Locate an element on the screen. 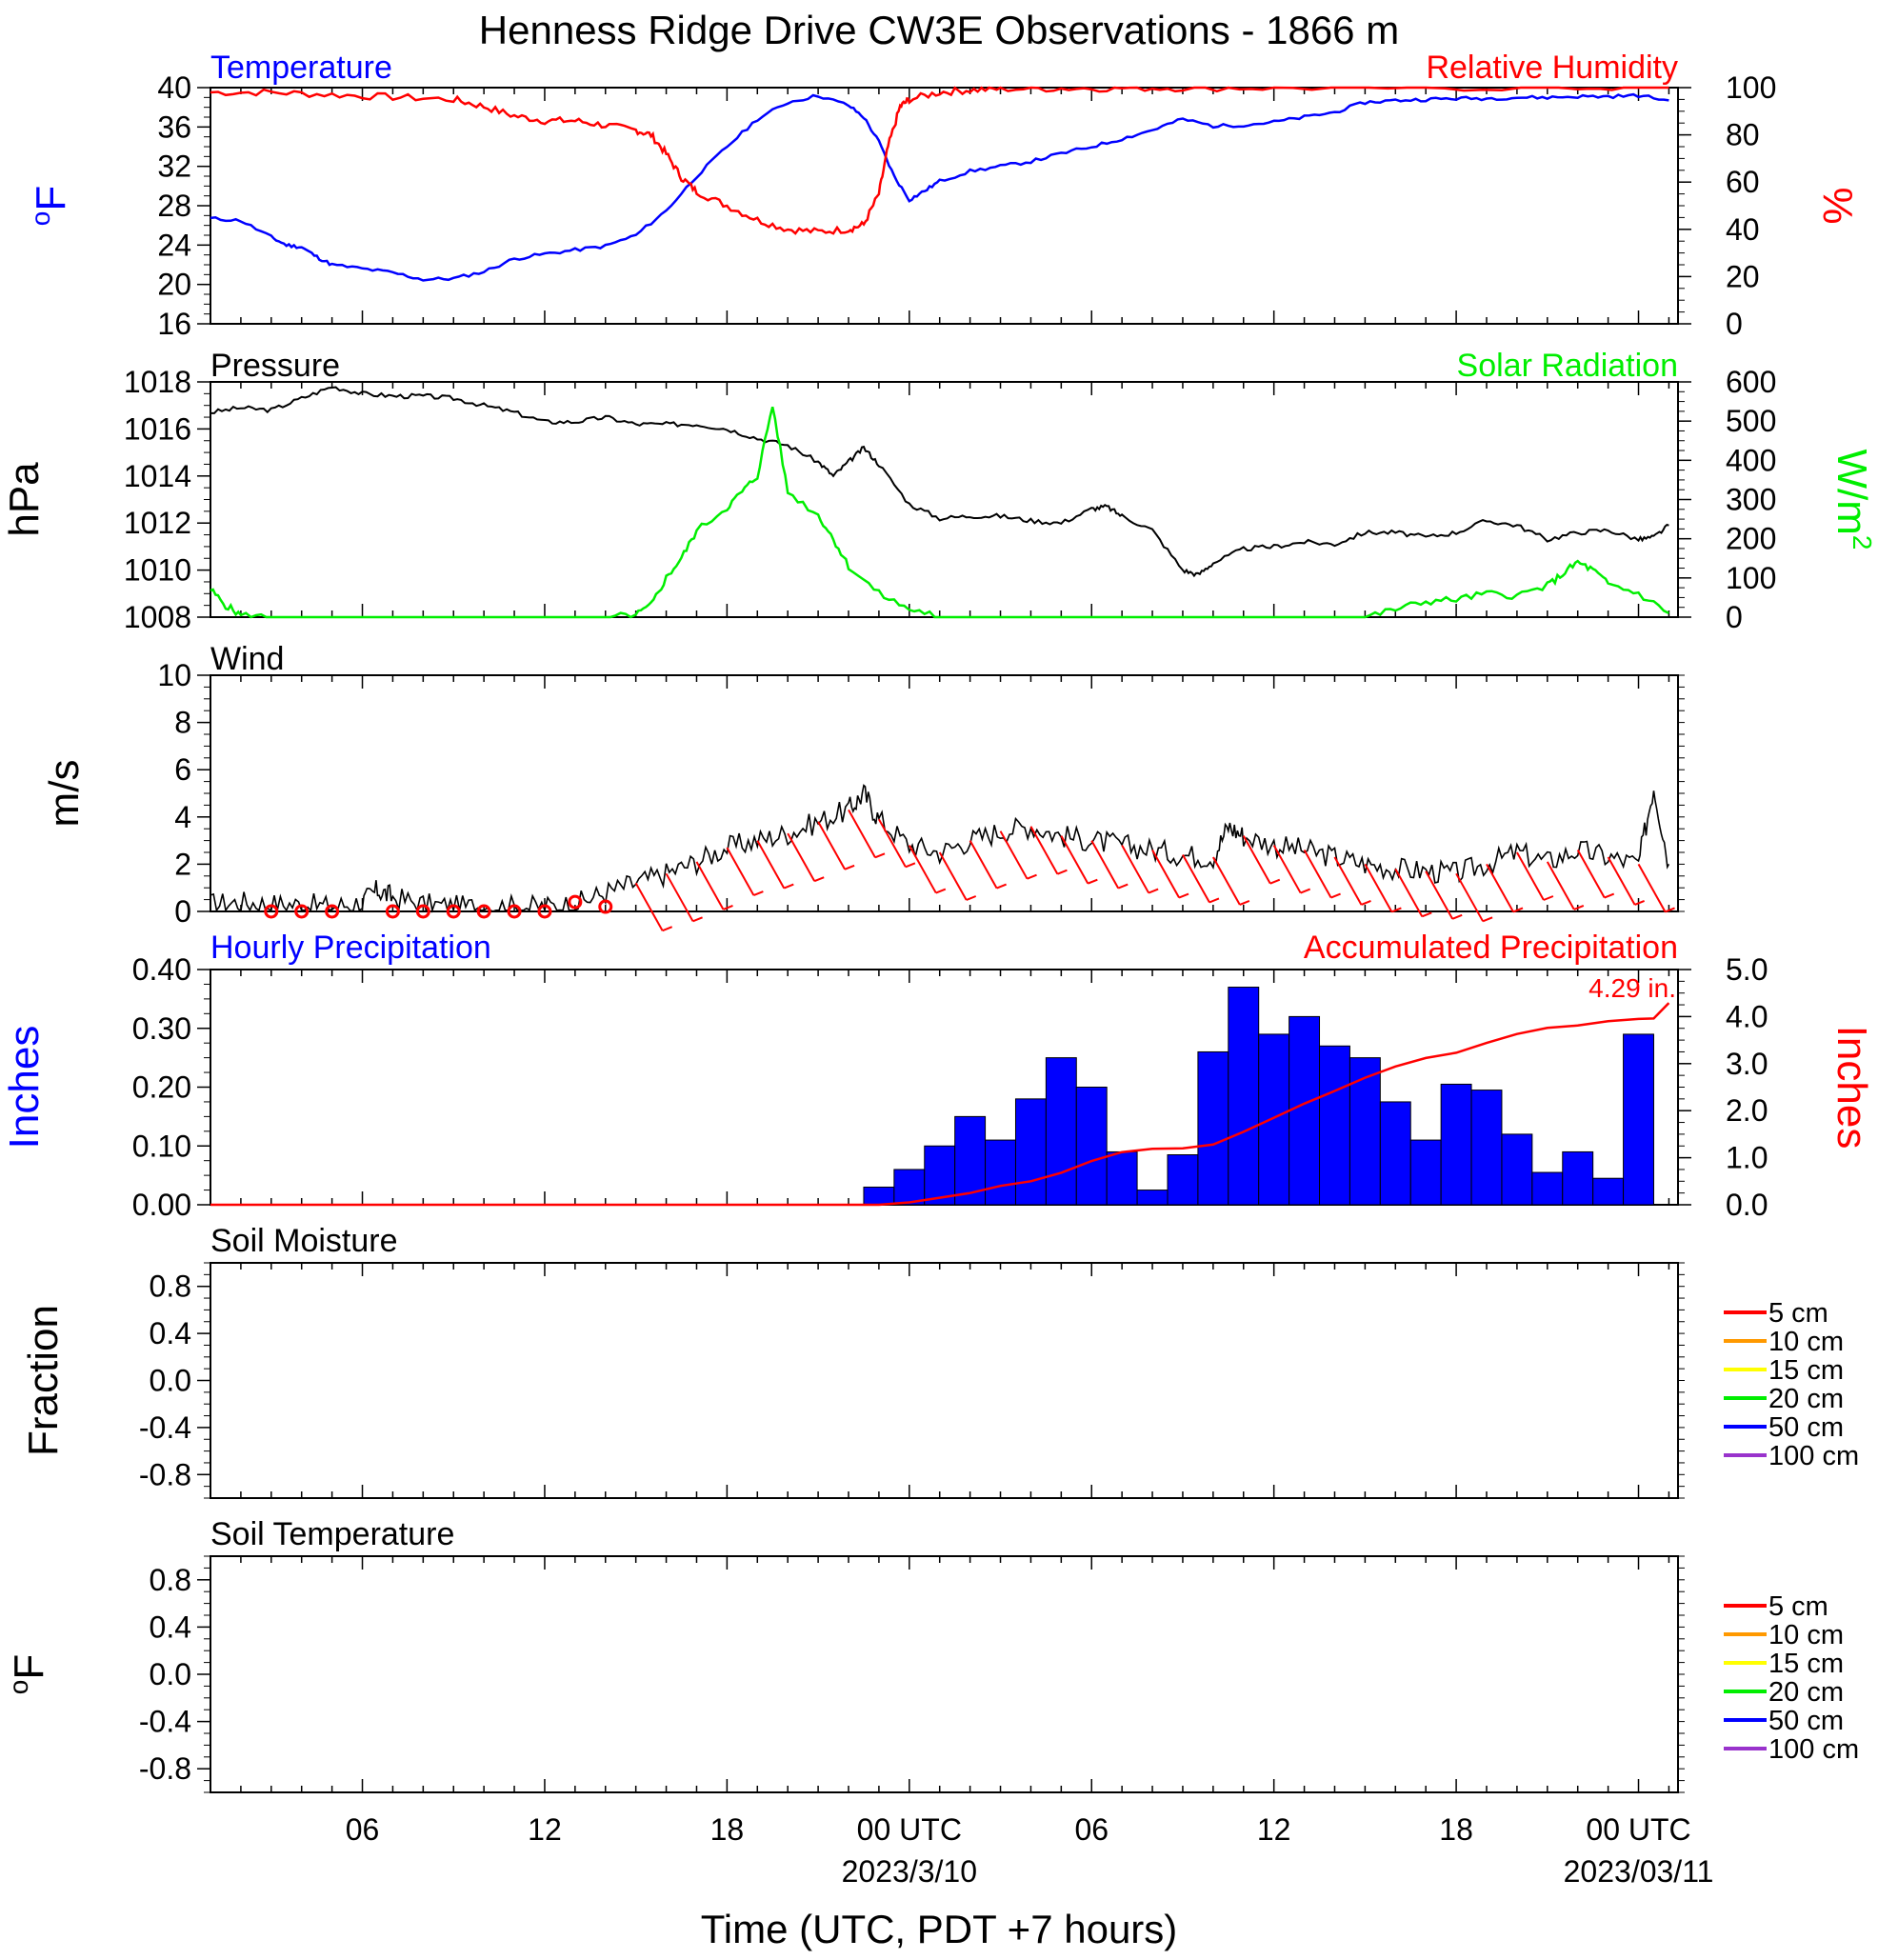 This screenshot has width=1878, height=1960. series-temperature is located at coordinates (939, 187).